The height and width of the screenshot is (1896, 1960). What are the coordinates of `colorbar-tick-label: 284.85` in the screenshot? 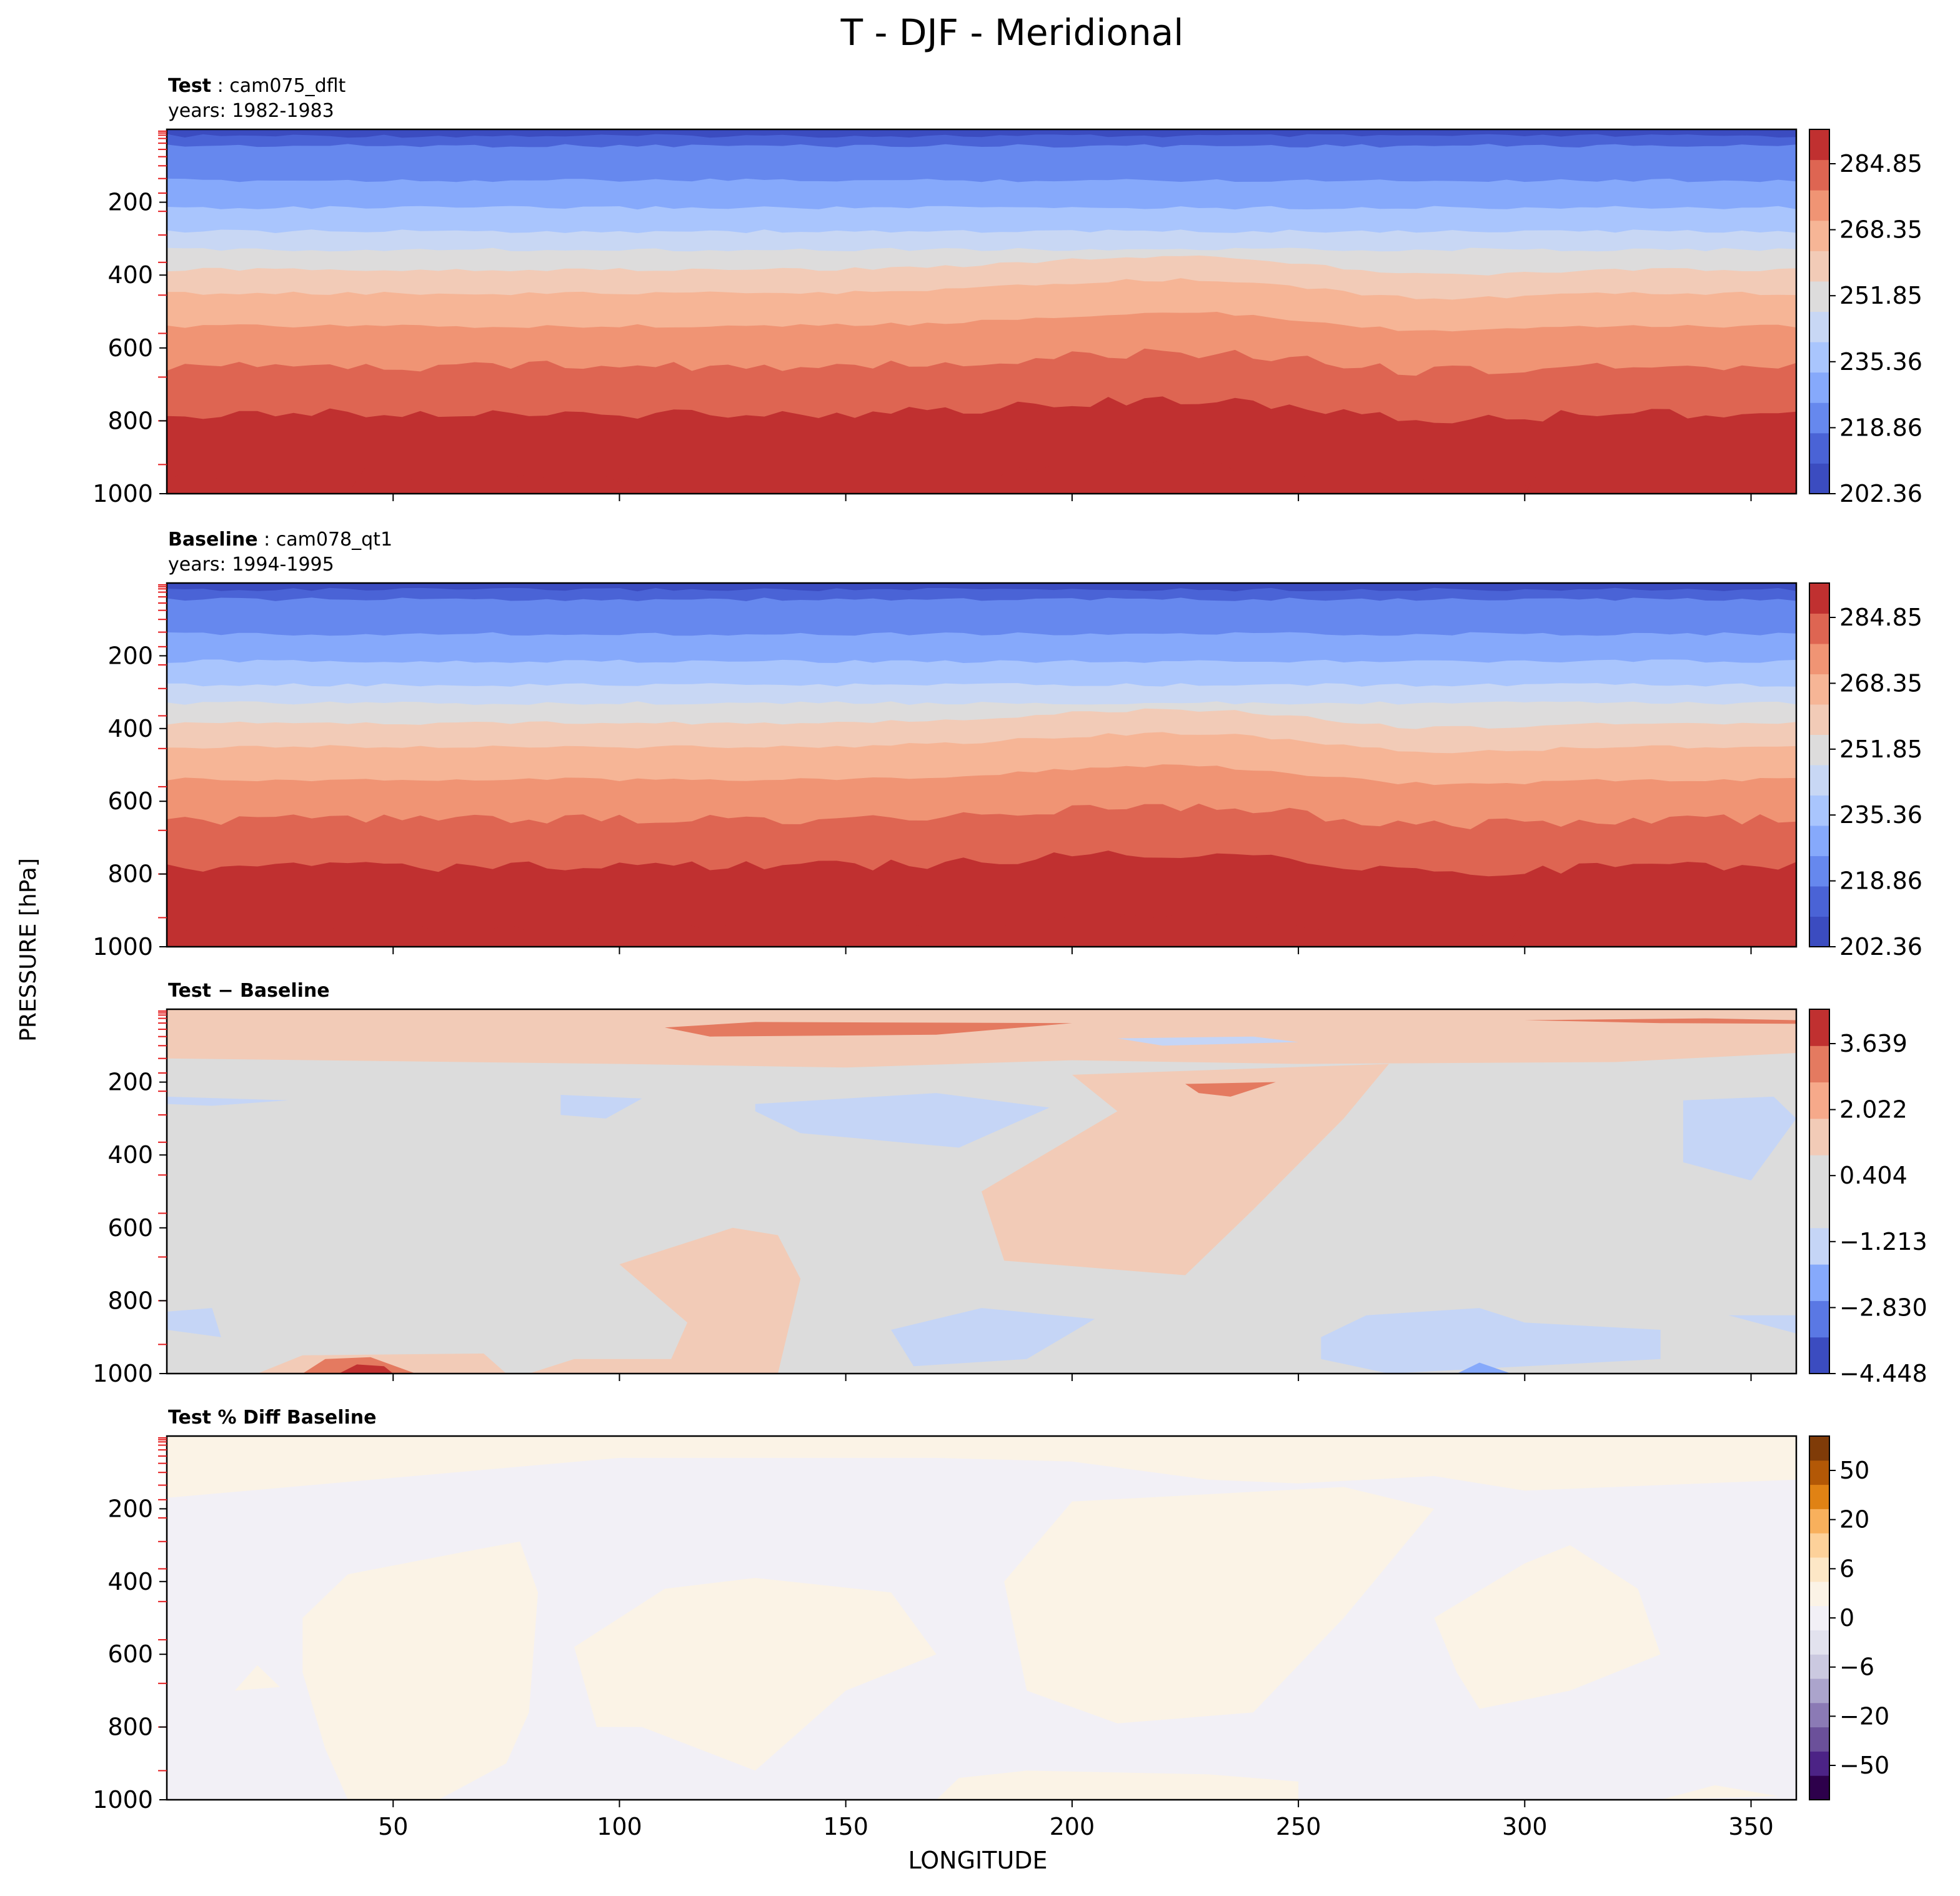 It's located at (1881, 163).